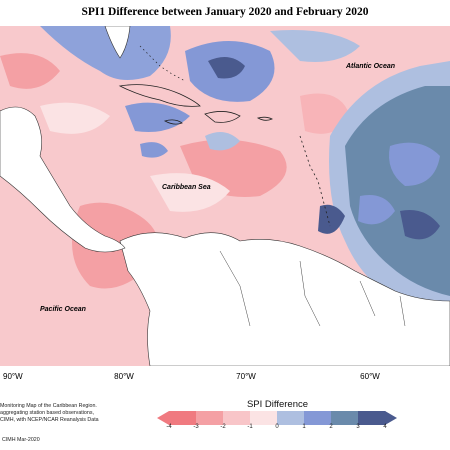  What do you see at coordinates (169, 427) in the screenshot?
I see `legend-tick-label: -4` at bounding box center [169, 427].